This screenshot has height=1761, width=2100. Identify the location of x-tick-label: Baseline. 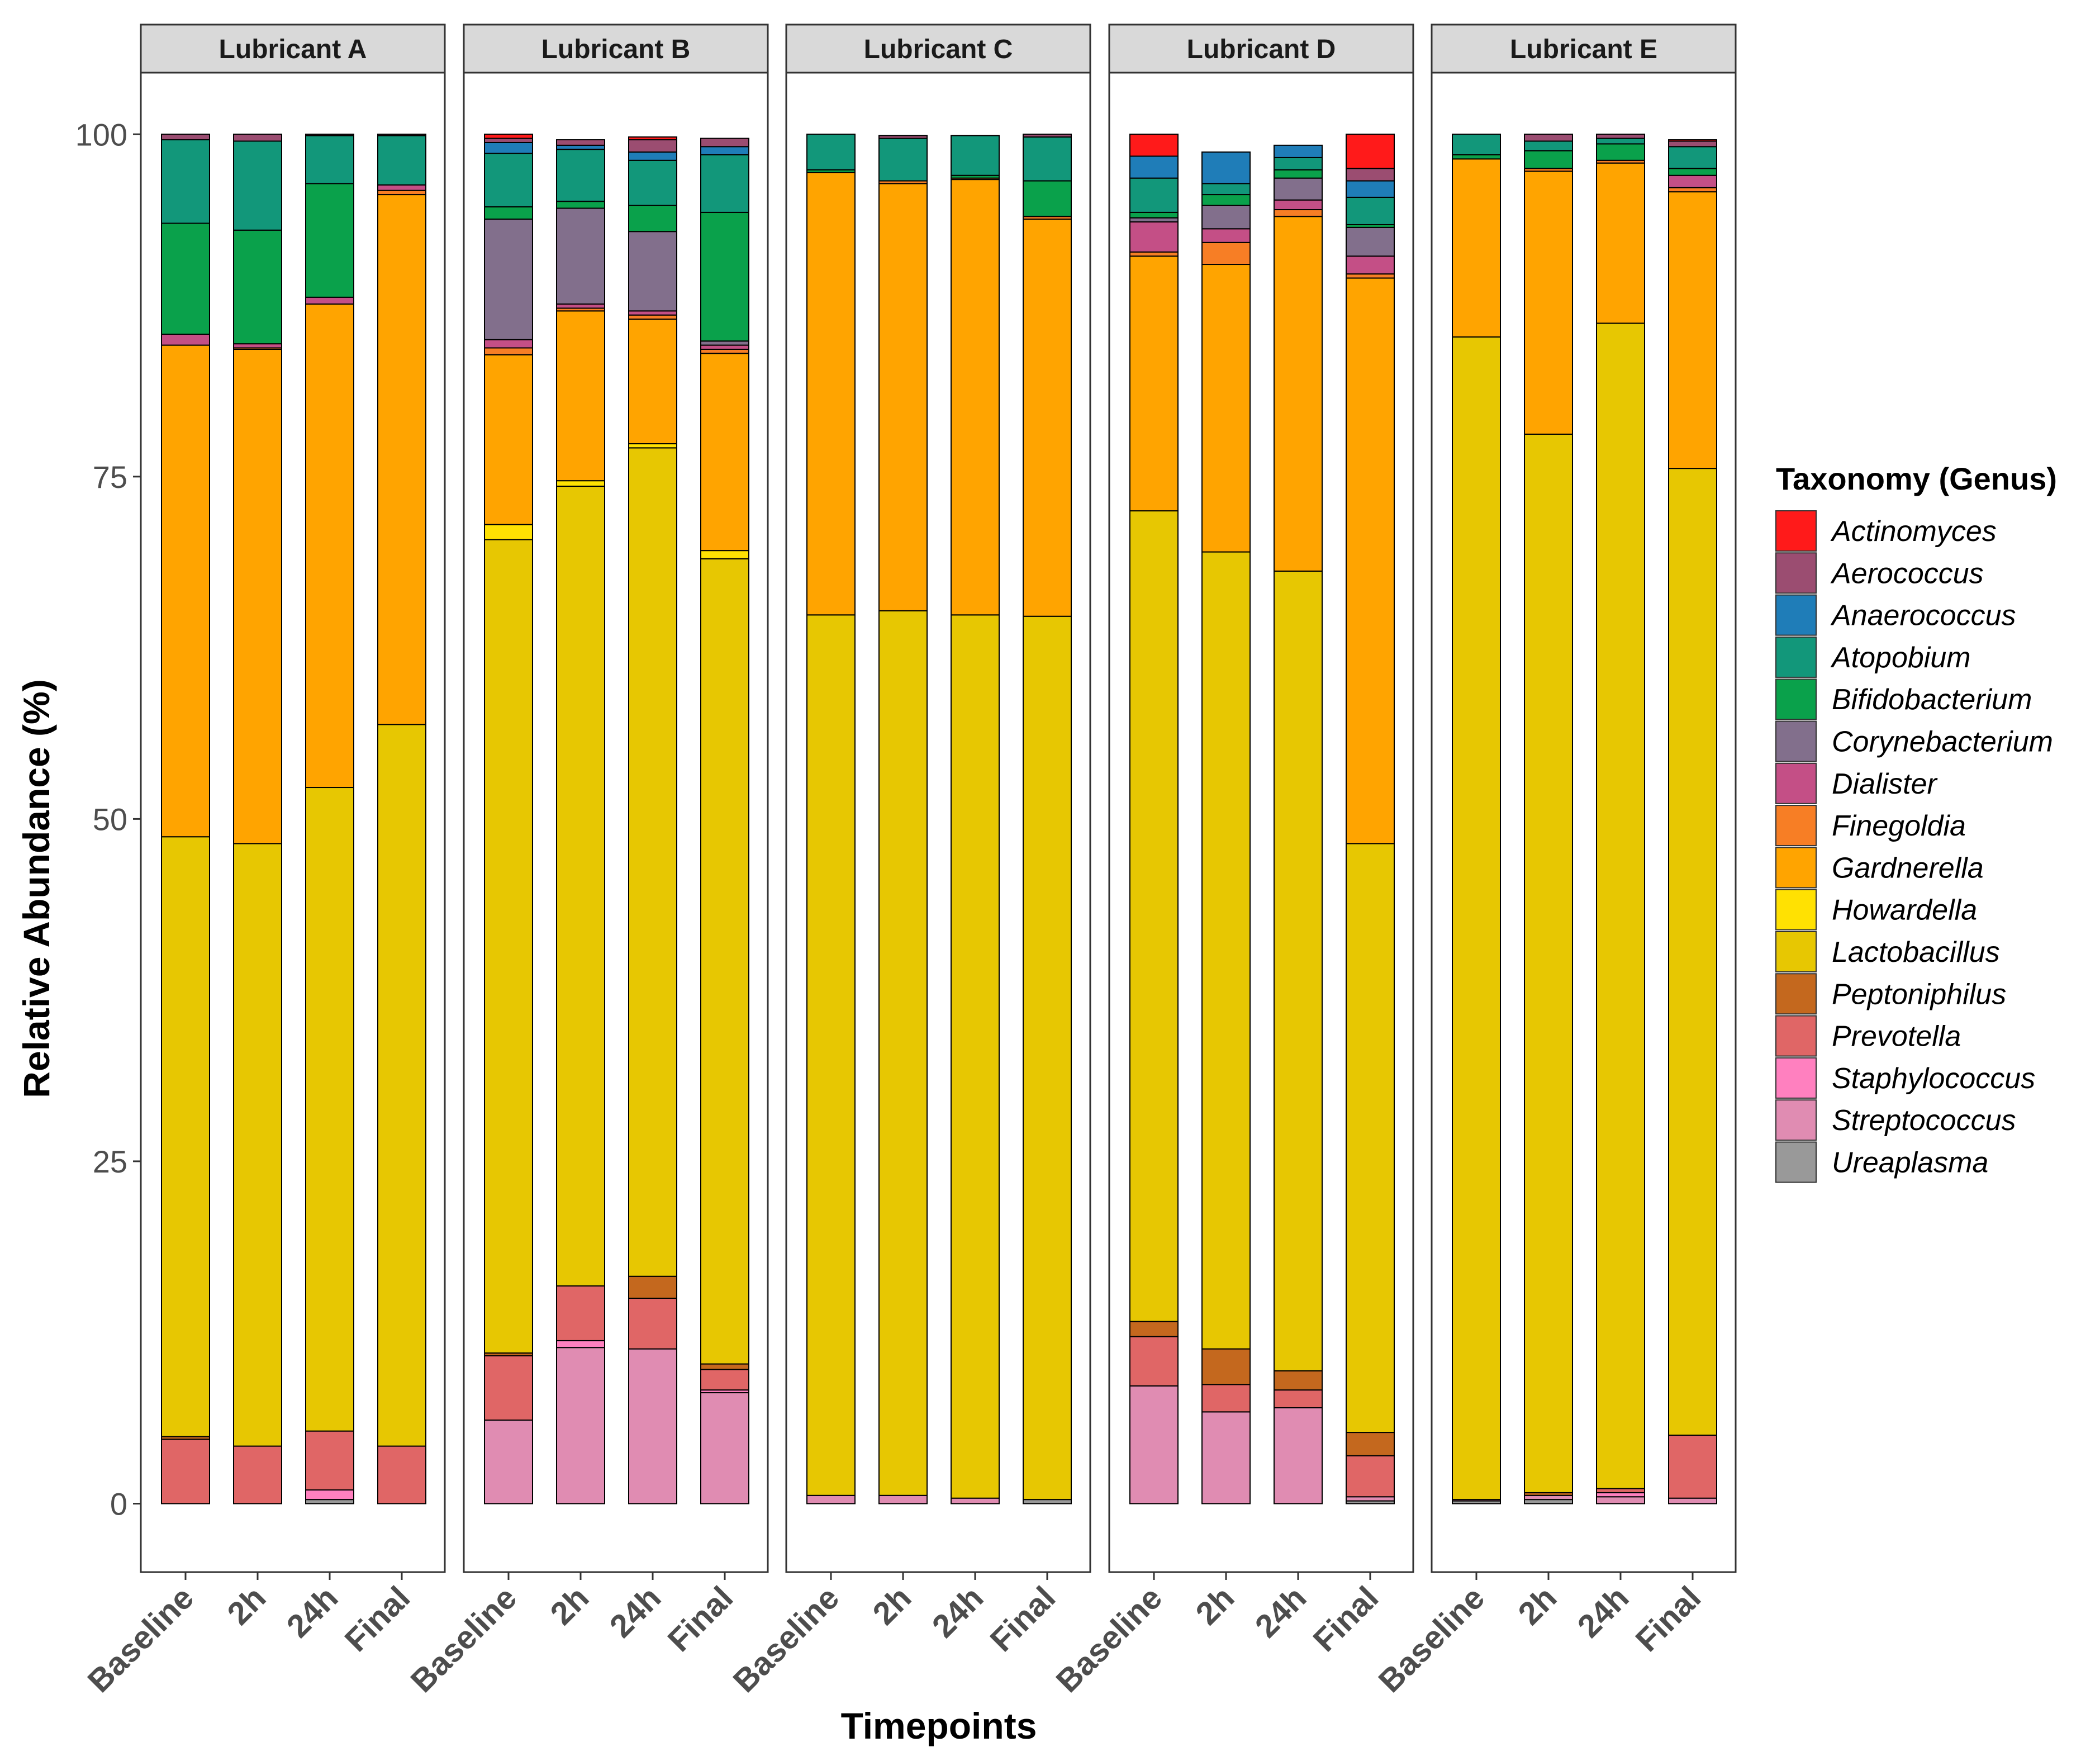
(1432, 1639).